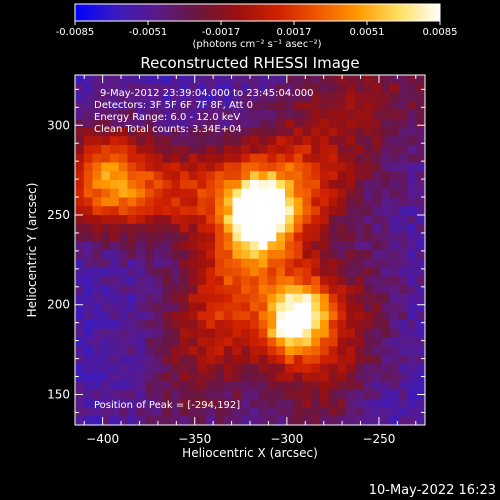  Describe the element at coordinates (167, 117) in the screenshot. I see `annotation-line: Energy Range: 6.0 - 12.0 keV` at that location.